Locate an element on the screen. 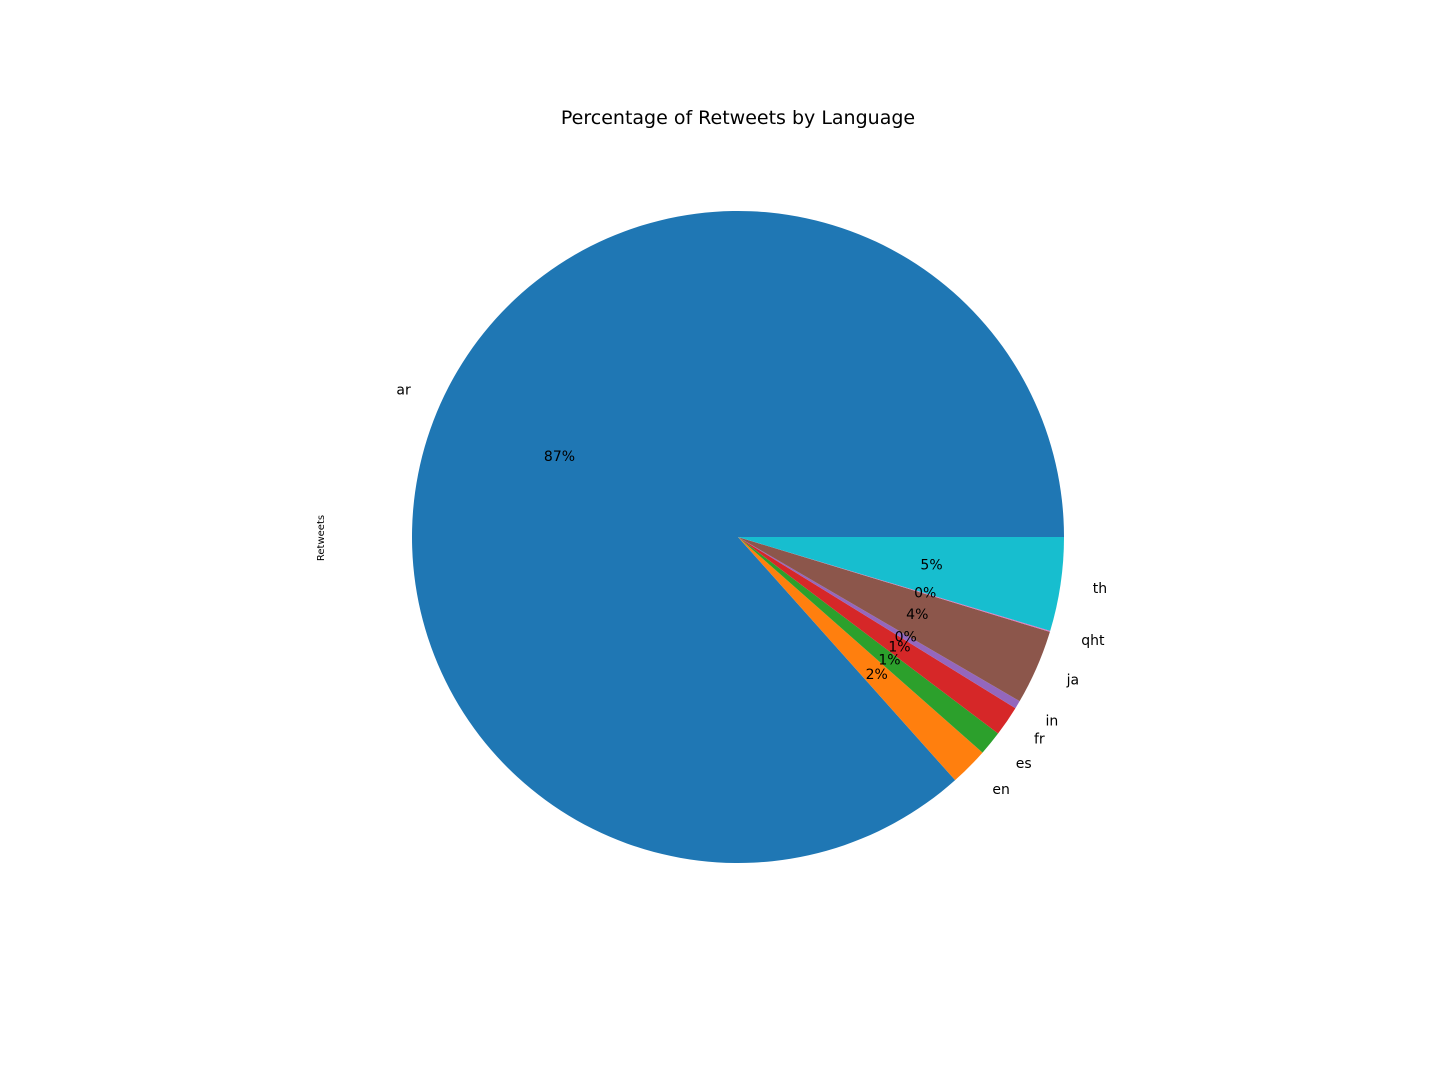  pie-slice-es is located at coordinates (868, 645).